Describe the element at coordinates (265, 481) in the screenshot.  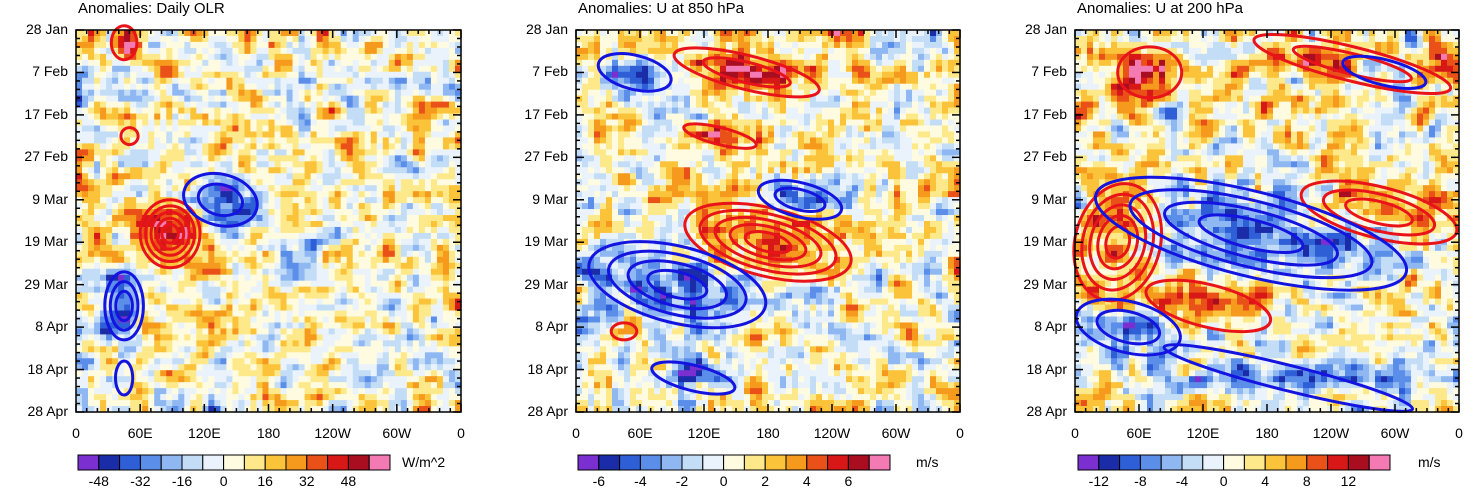
I see `colorbar-label: 16` at that location.